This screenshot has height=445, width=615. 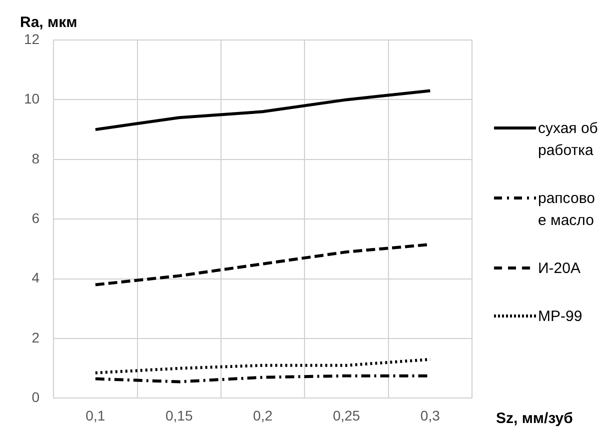 I want to click on legend-label: И-20А, so click(x=560, y=269).